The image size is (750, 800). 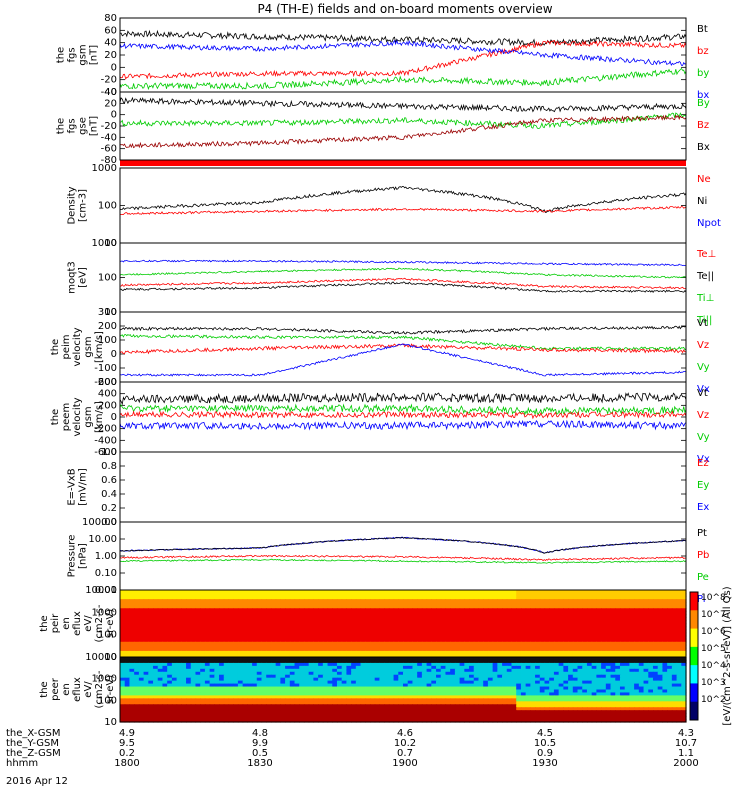 I want to click on legend-Vy: Vy, so click(x=703, y=437).